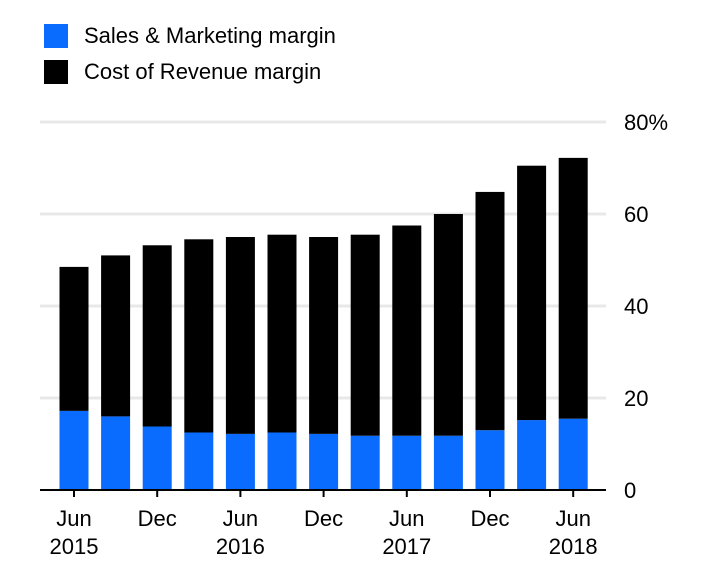 The height and width of the screenshot is (581, 720). I want to click on x-tick-label-10: Dec, so click(489, 518).